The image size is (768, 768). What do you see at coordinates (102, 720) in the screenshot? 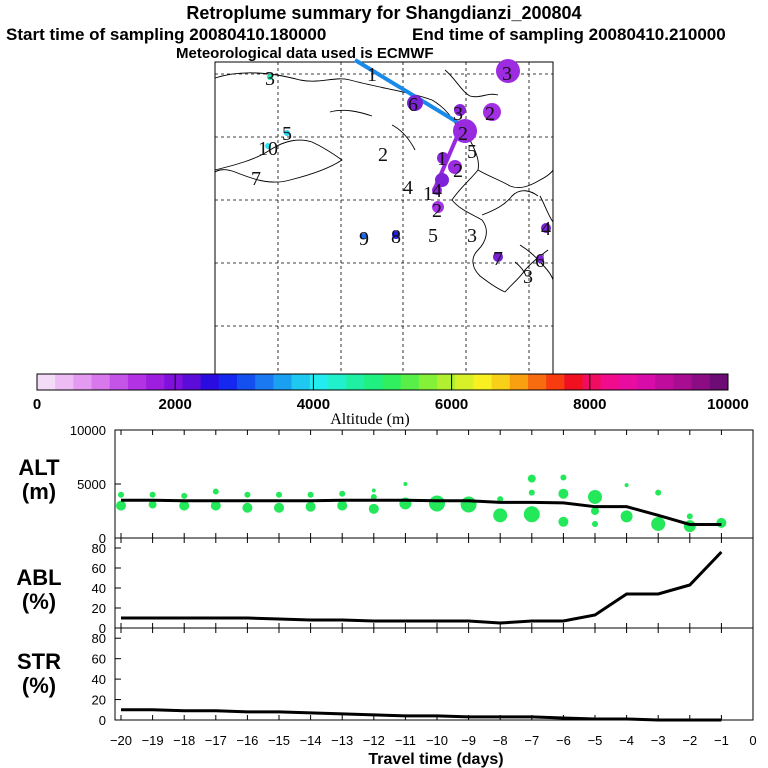
I see `str-ytick-label: 0` at bounding box center [102, 720].